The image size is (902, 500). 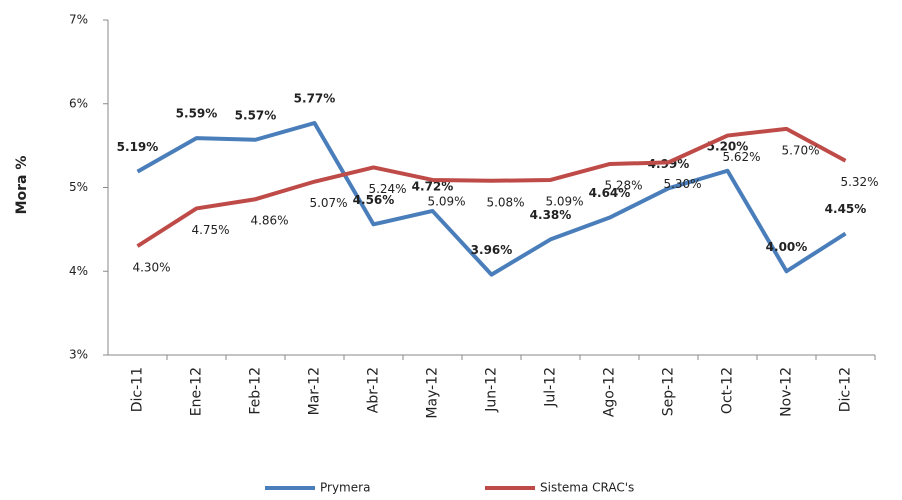 I want to click on x-tick-label: Jul-12, so click(x=551, y=387).